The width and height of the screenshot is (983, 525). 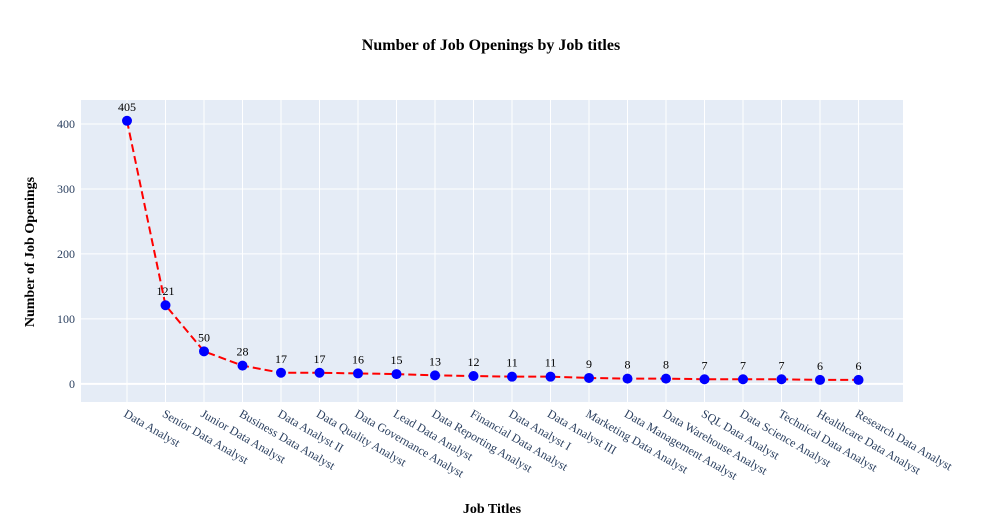 I want to click on y-tick-label: 200, so click(x=66, y=254).